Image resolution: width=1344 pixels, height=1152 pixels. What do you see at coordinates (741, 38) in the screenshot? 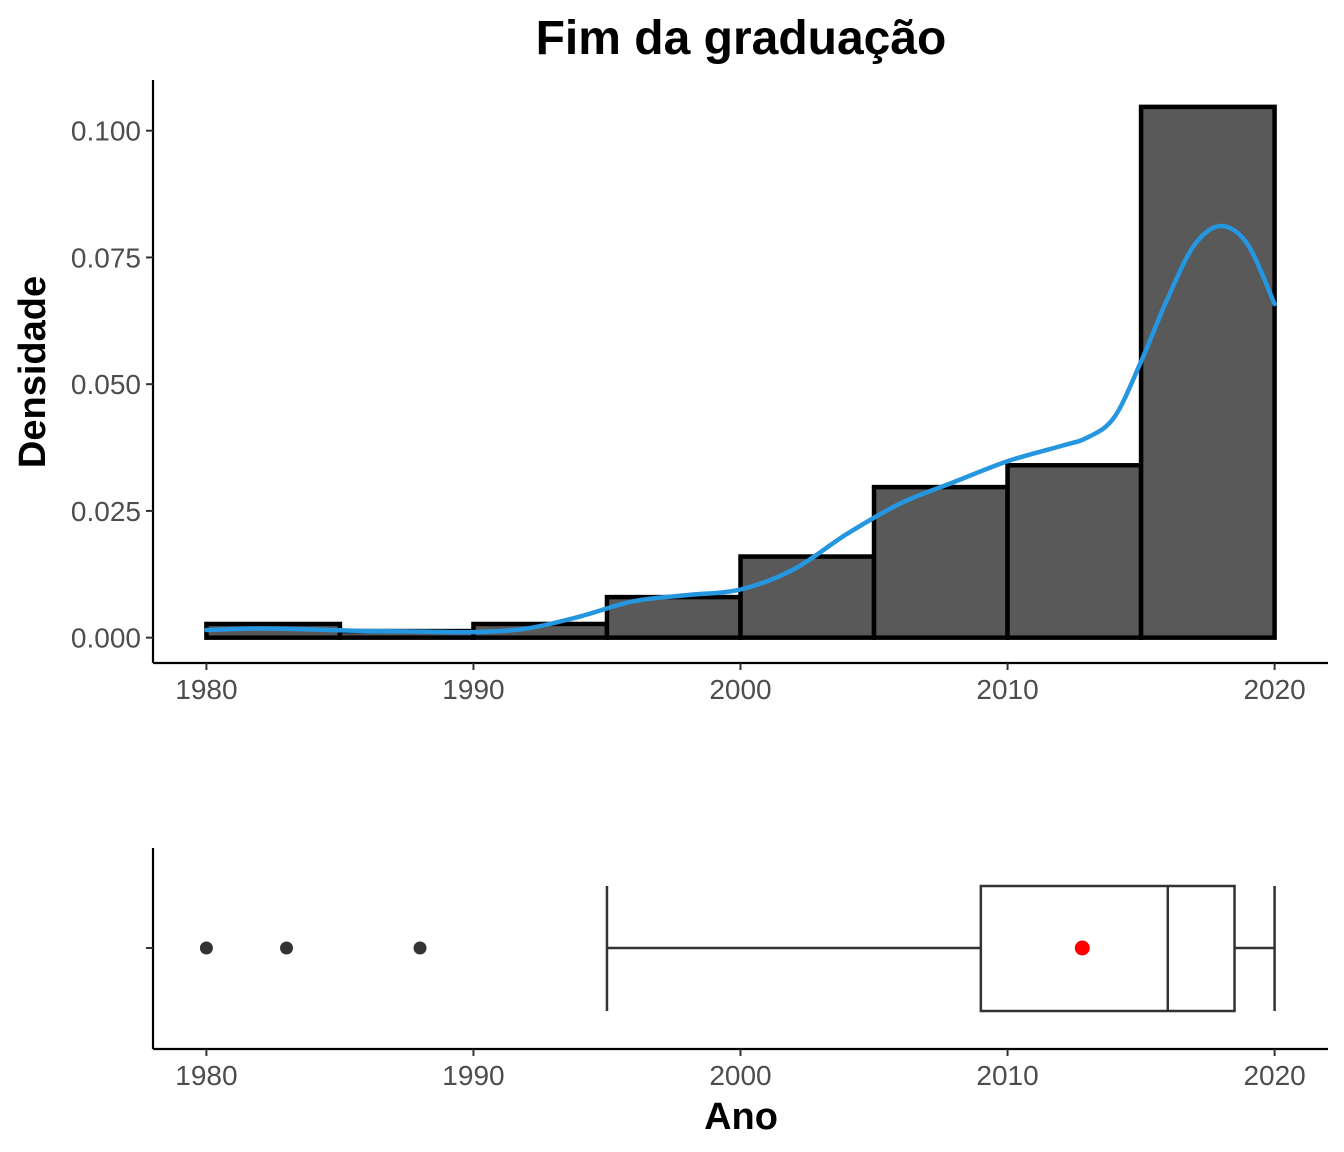
I see `chart-title: Fim da graduação` at bounding box center [741, 38].